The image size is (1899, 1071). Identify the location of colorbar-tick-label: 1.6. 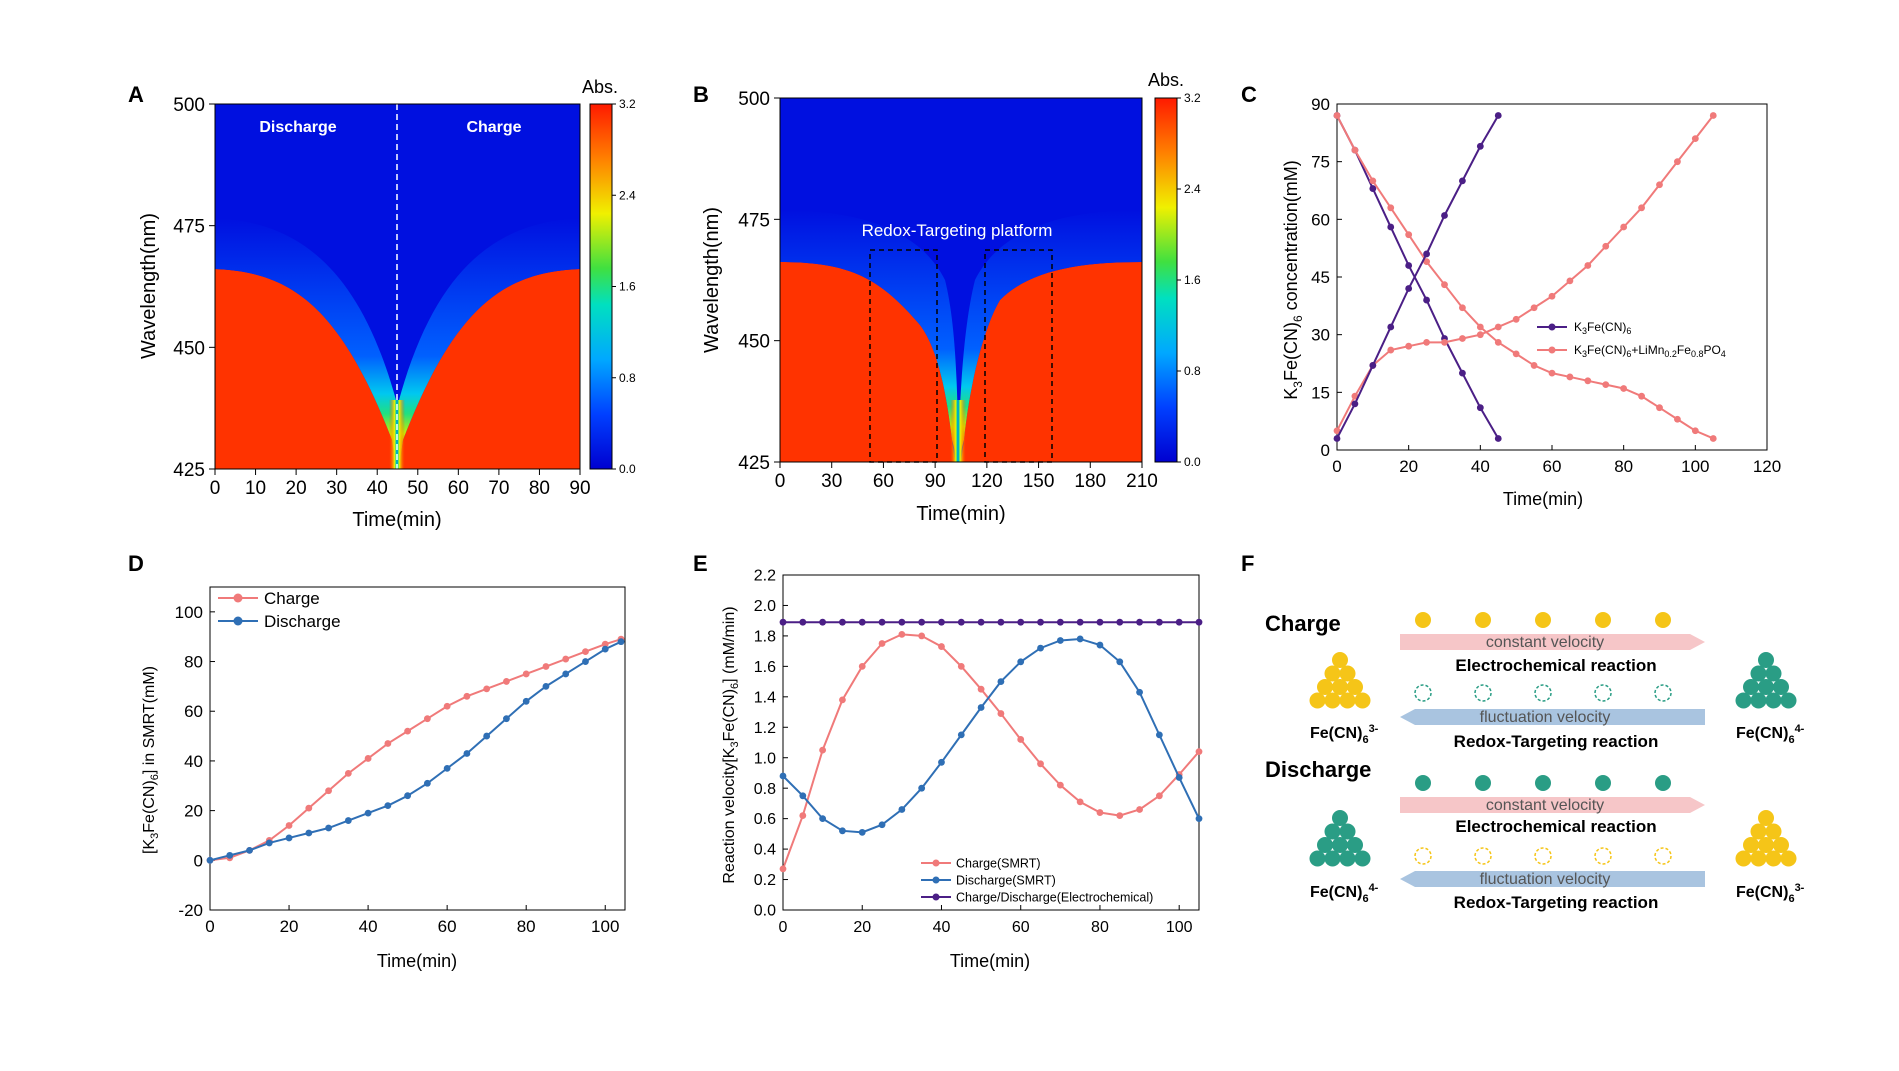
(1192, 280).